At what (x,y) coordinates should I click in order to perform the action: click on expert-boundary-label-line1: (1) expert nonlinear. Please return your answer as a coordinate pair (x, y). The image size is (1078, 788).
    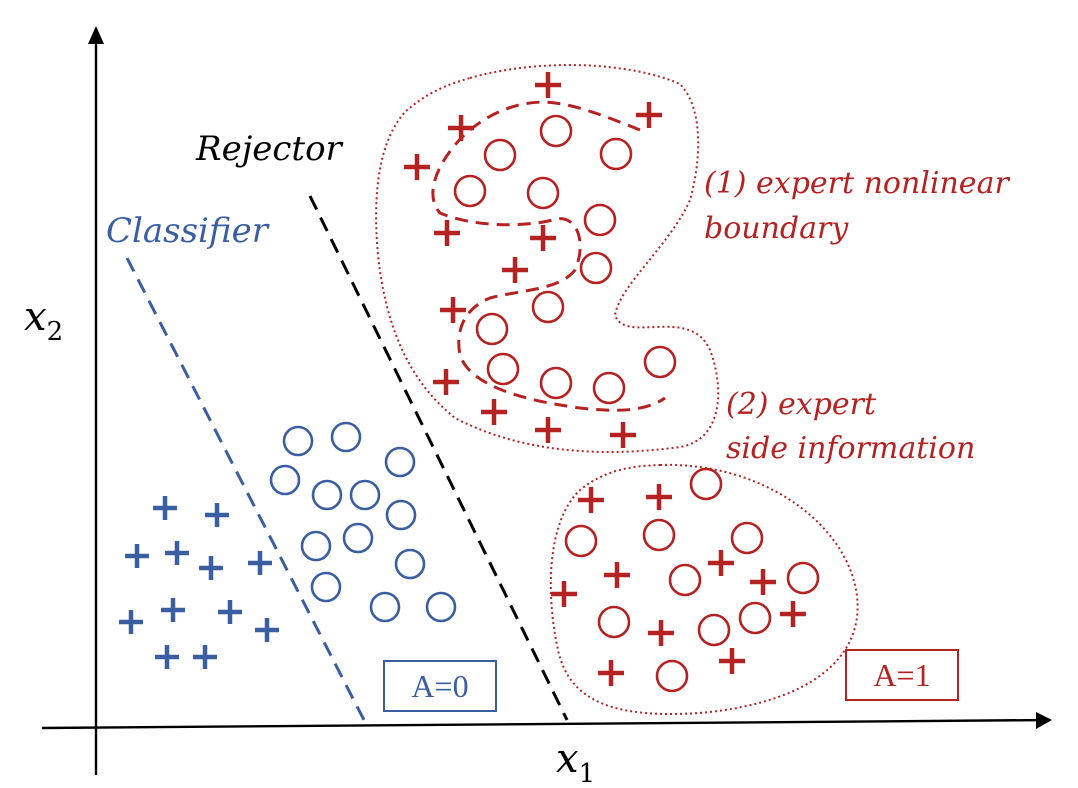
    Looking at the image, I should click on (857, 183).